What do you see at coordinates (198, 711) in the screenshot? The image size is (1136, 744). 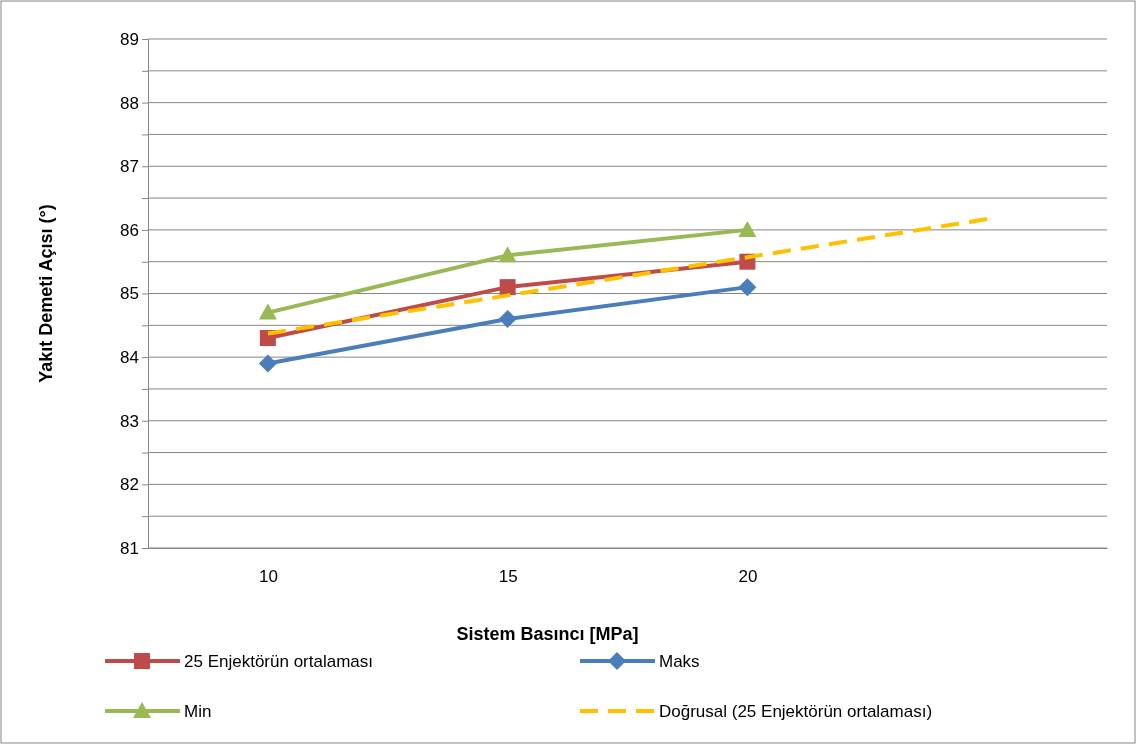 I see `legend-label: Min` at bounding box center [198, 711].